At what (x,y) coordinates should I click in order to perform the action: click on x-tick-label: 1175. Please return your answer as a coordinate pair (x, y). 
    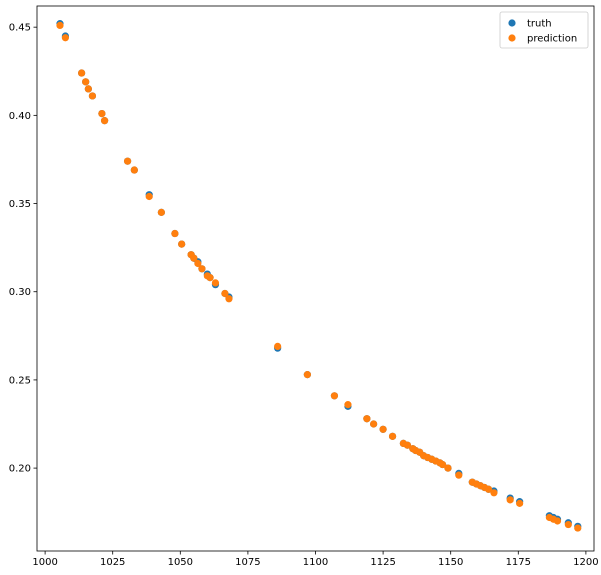
    Looking at the image, I should click on (518, 562).